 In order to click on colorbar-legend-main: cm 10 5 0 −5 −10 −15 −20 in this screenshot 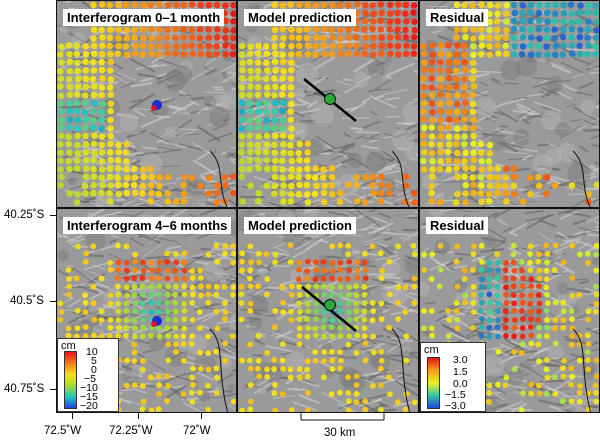, I will do `click(88, 375)`.